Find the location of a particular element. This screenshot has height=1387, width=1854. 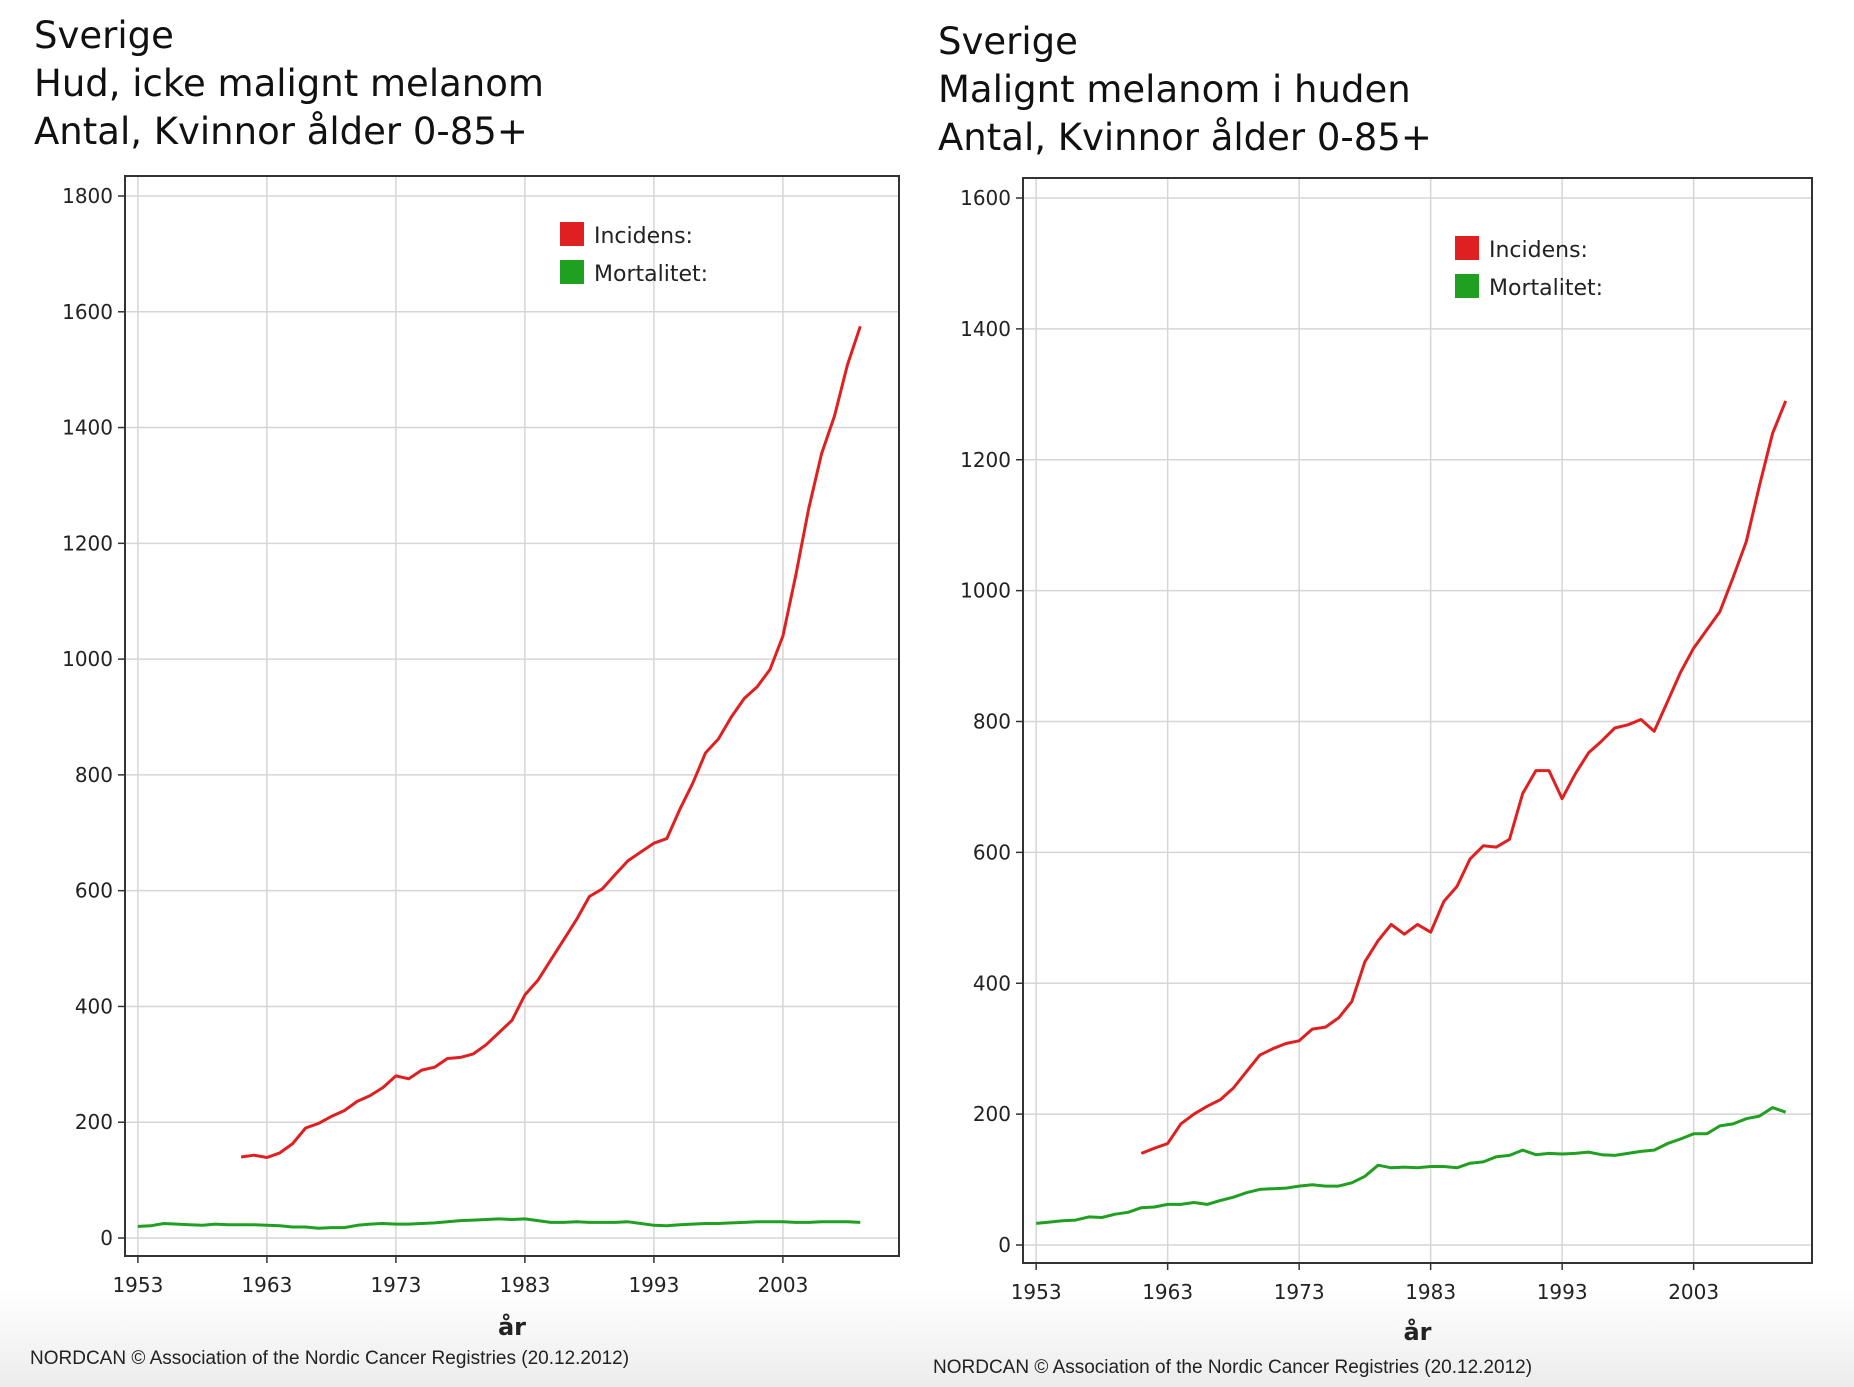

bottom-fade is located at coordinates (927, 1338).